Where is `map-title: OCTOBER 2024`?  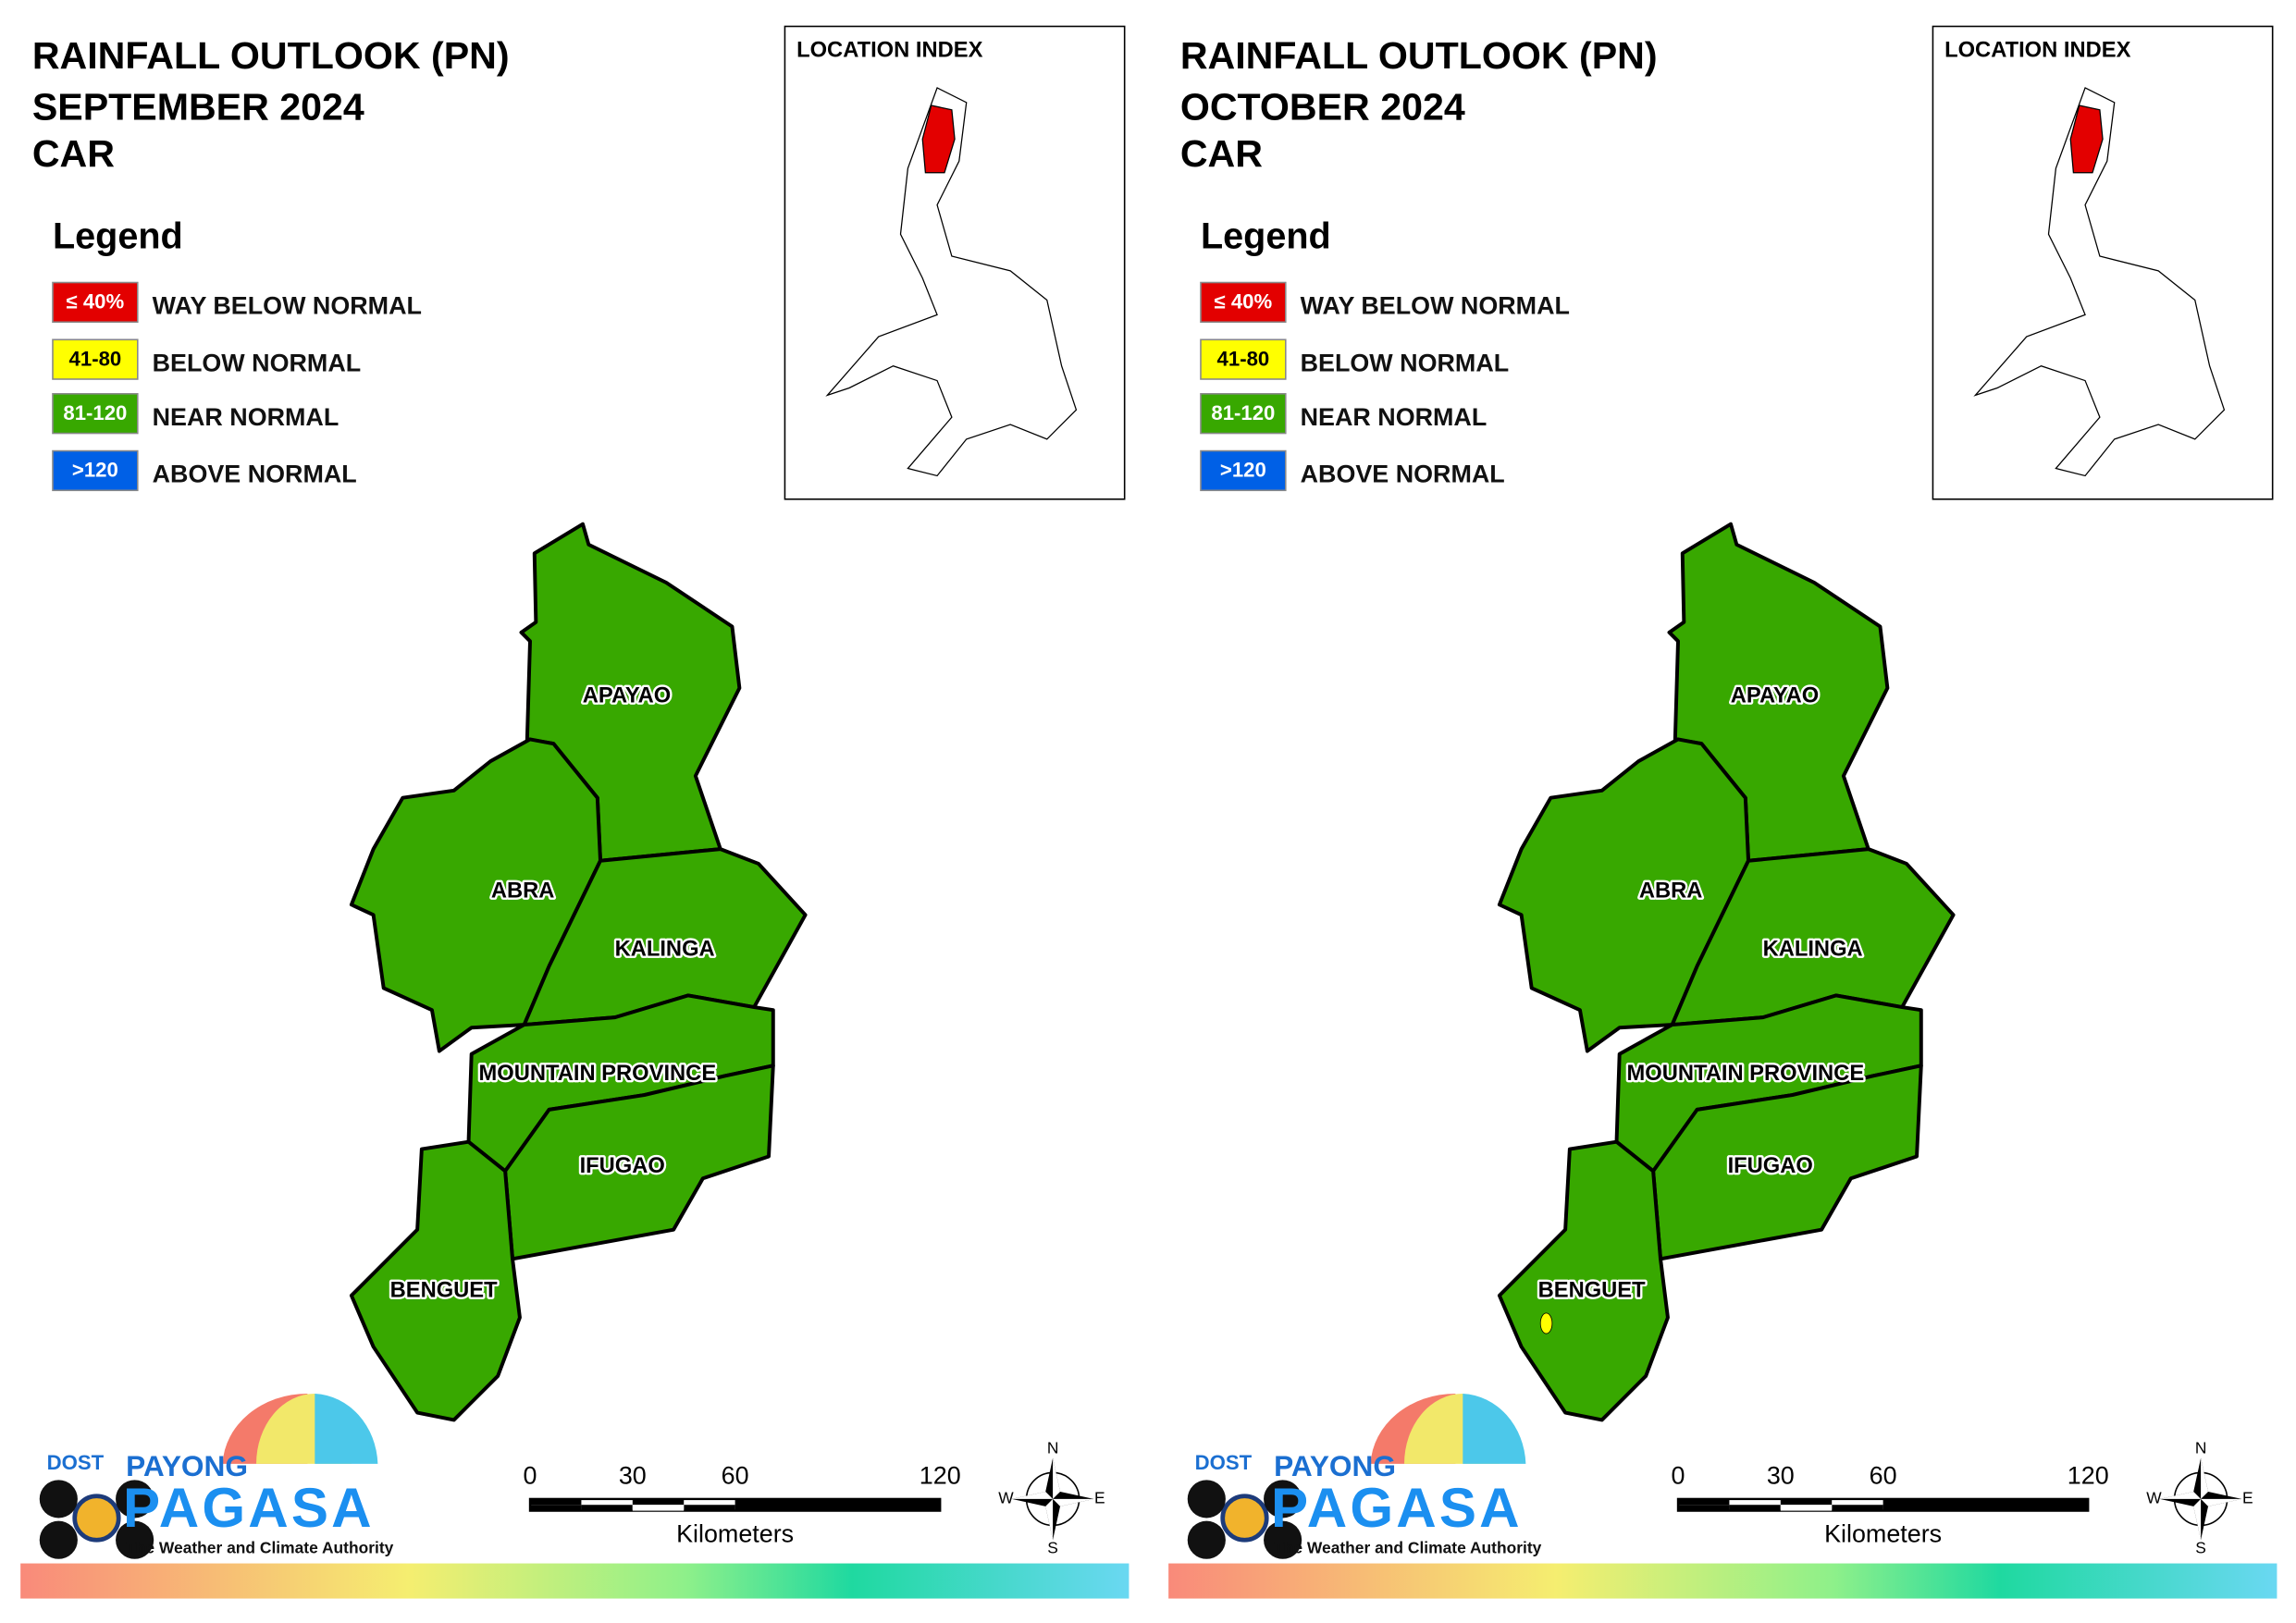 map-title: OCTOBER 2024 is located at coordinates (1322, 107).